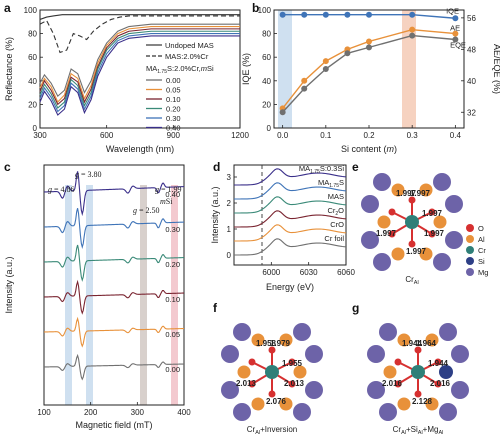 This screenshot has width=500, height=439. I want to click on struct-f-bondlabel-0: 1.958, so click(266, 343).